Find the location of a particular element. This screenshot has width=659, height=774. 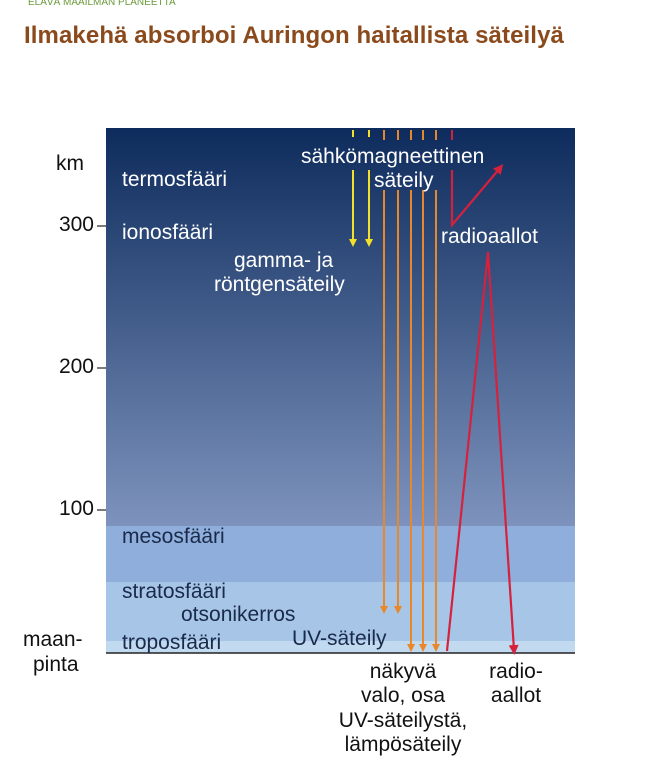

layer-label-mesosphere: mesosfääri is located at coordinates (173, 536).